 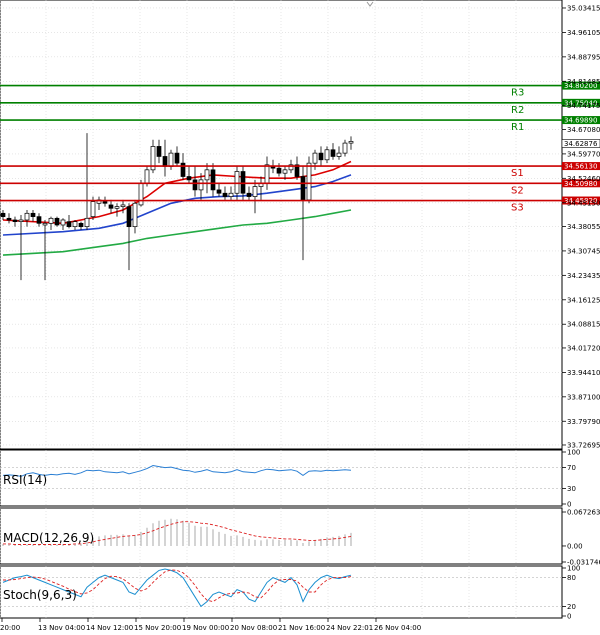 I want to click on macd-tick-label: 0.00, so click(x=575, y=546).